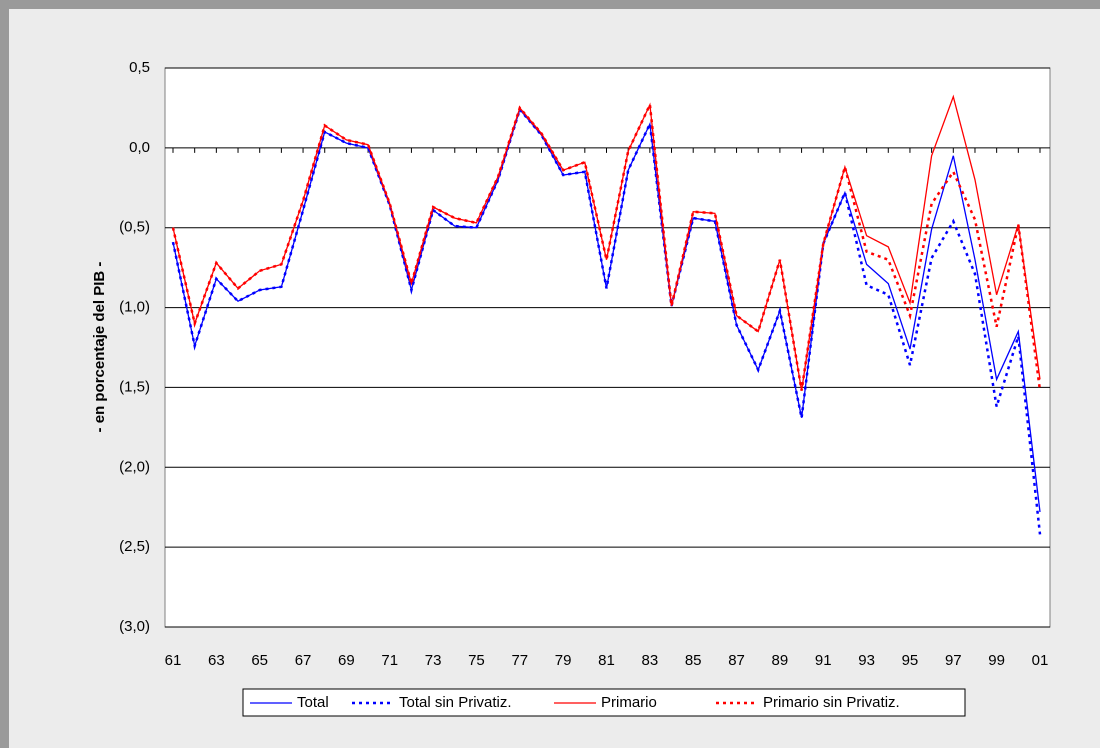  What do you see at coordinates (303, 660) in the screenshot?
I see `x-tick-label: 67` at bounding box center [303, 660].